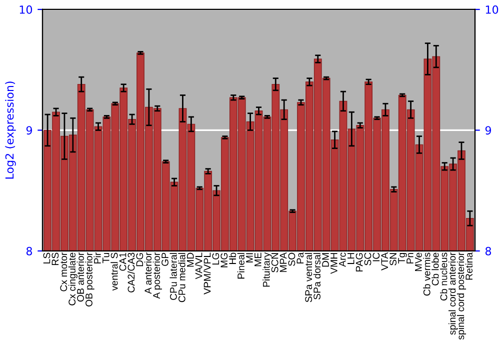 This screenshot has height=350, width=500. I want to click on x-tick-label: SPa ventral, so click(308, 277).